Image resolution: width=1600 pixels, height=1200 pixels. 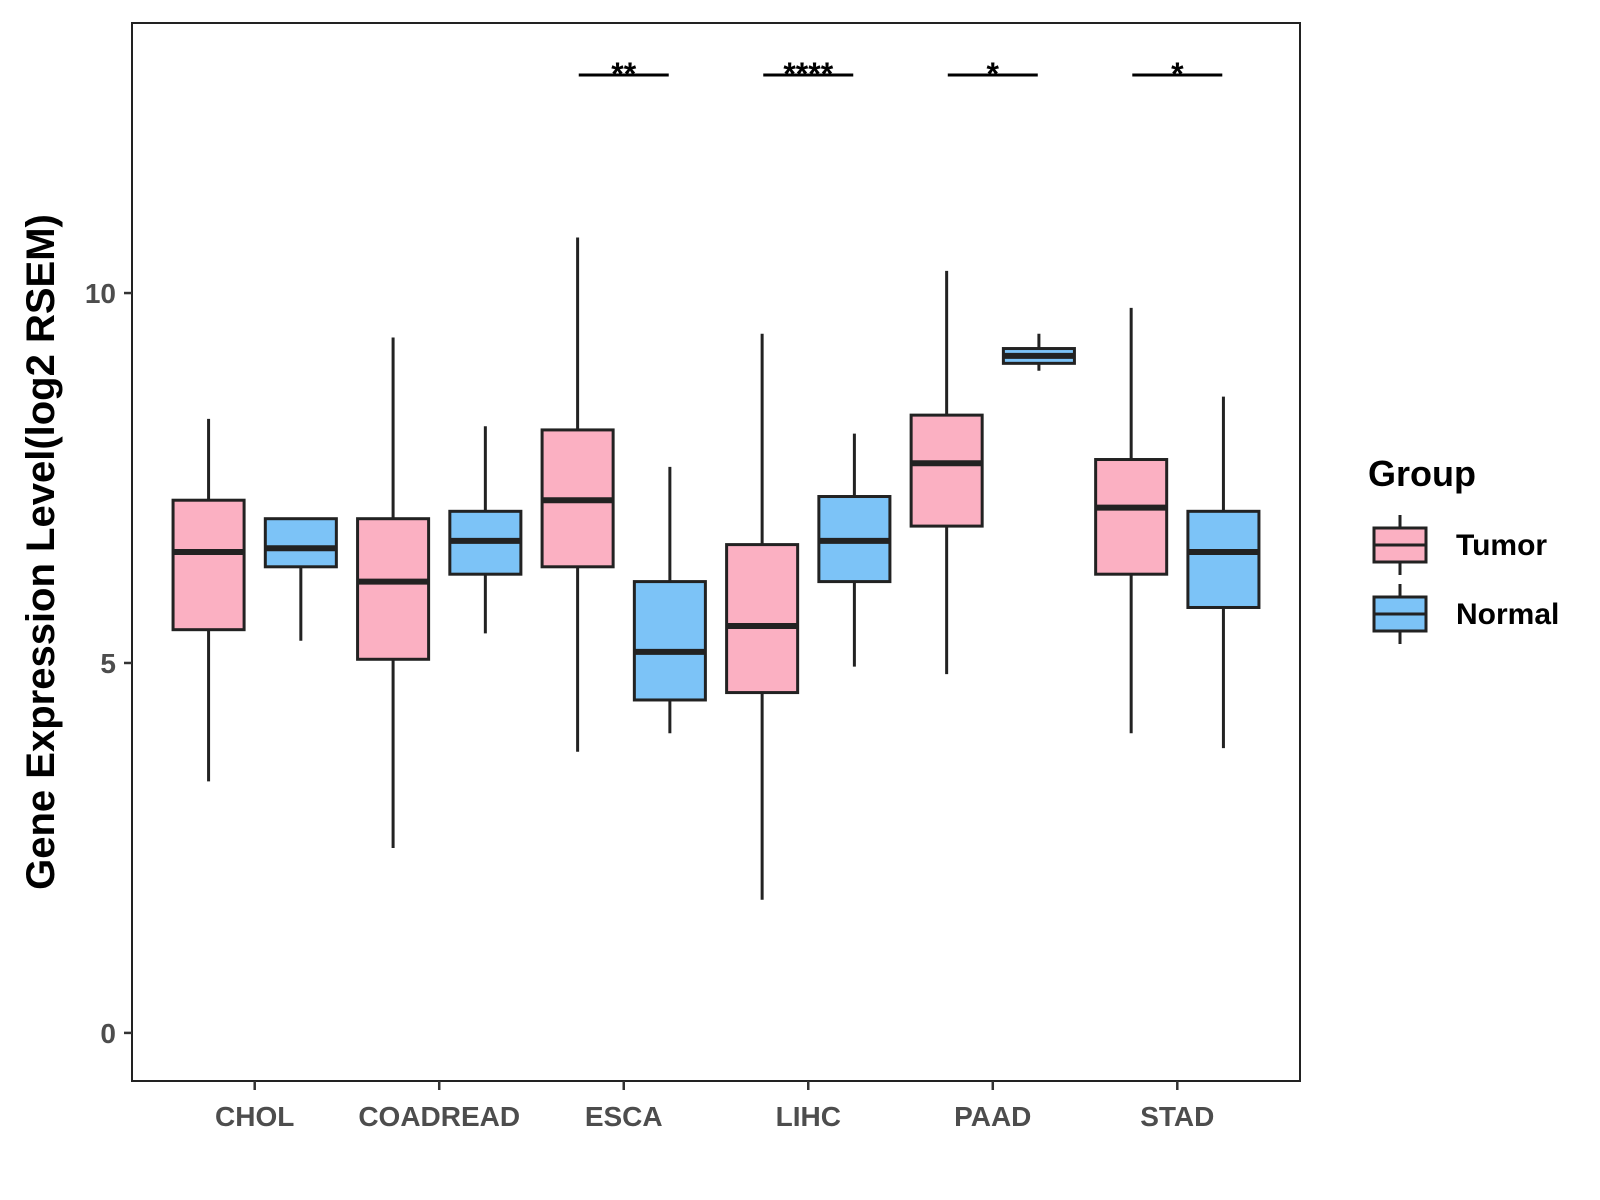 I want to click on box-tumor-lihc, so click(x=762, y=616).